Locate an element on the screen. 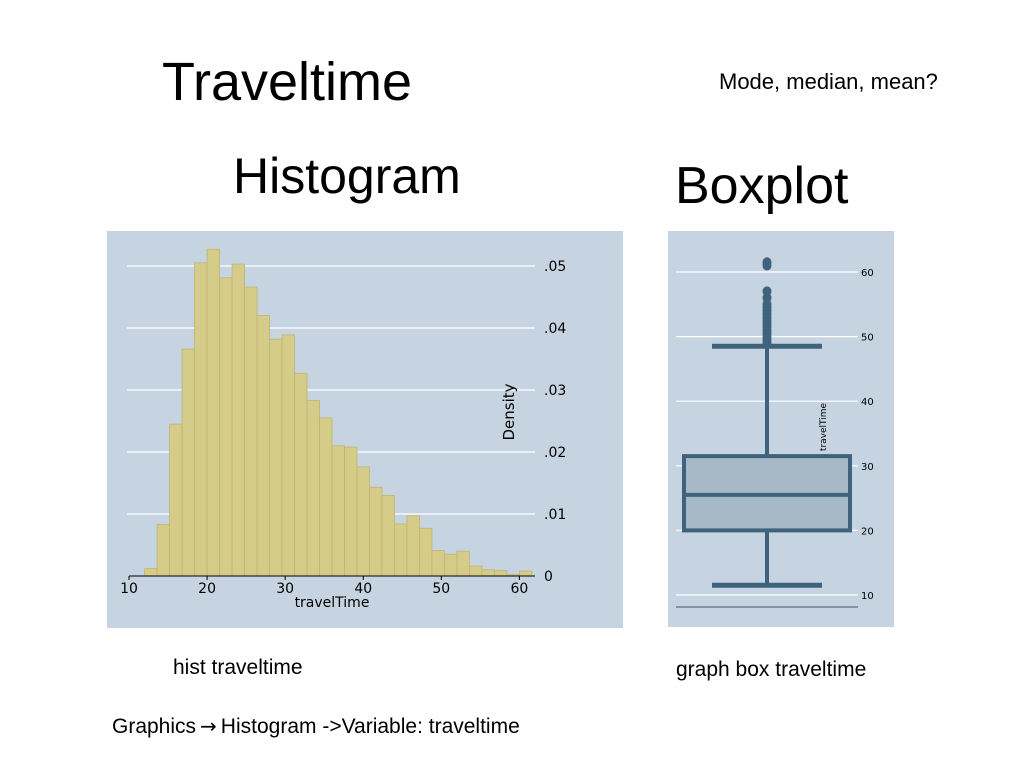 The width and height of the screenshot is (1024, 768). x-tick-label: 60 is located at coordinates (519, 589).